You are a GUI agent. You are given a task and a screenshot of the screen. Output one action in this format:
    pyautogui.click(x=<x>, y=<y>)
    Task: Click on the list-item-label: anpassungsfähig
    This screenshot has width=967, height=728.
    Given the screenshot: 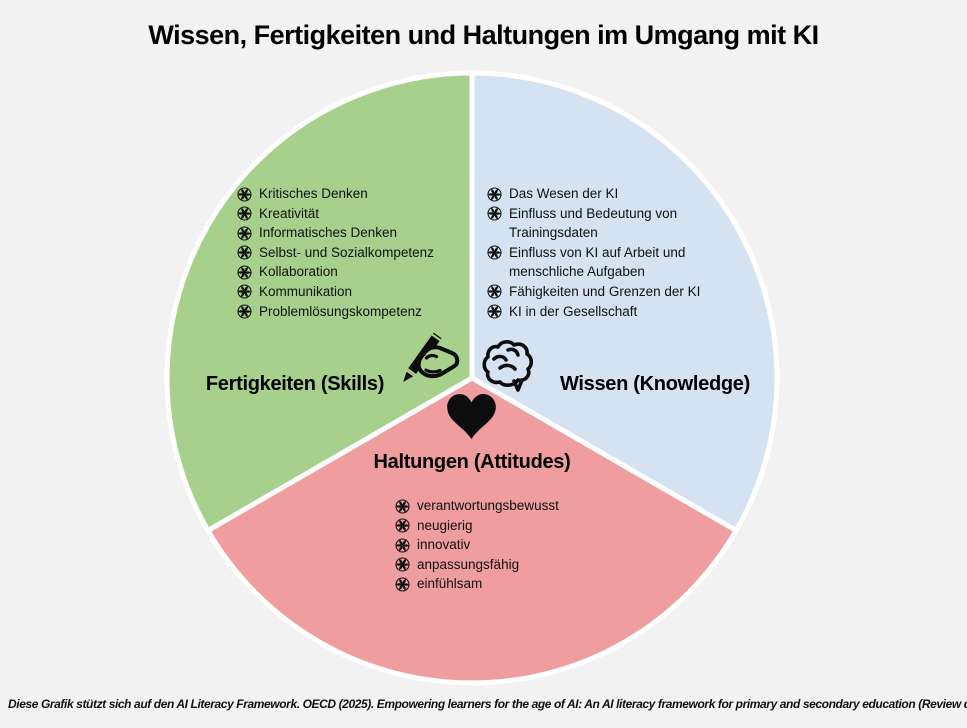 What is the action you would take?
    pyautogui.click(x=468, y=564)
    